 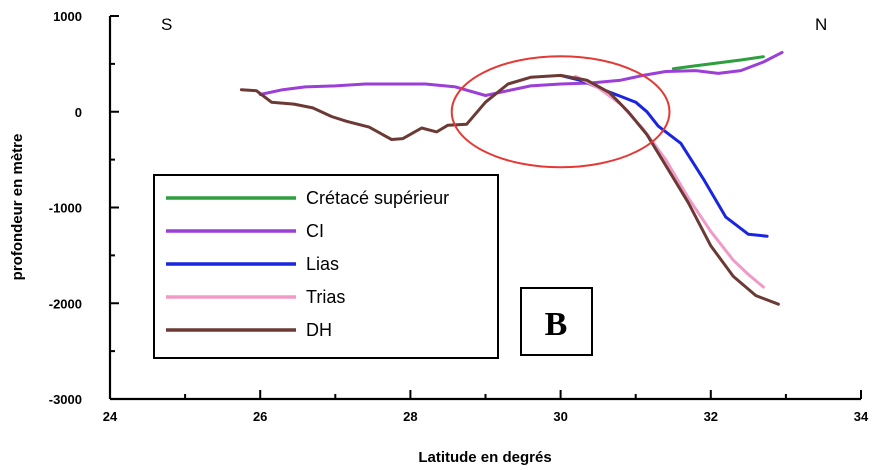 What do you see at coordinates (78, 112) in the screenshot?
I see `y-tick-label: 0` at bounding box center [78, 112].